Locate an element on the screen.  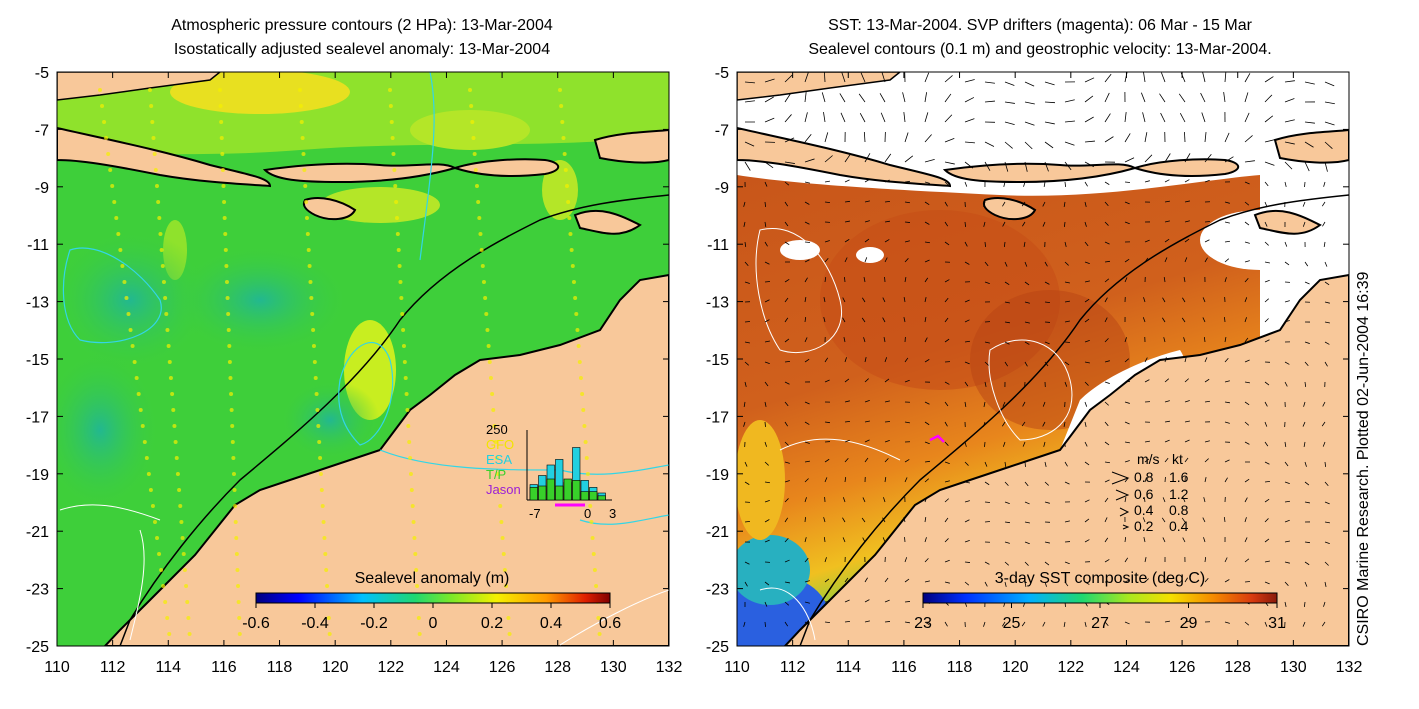
left_panel-lat-tick-label: -11 is located at coordinates (38, 245).